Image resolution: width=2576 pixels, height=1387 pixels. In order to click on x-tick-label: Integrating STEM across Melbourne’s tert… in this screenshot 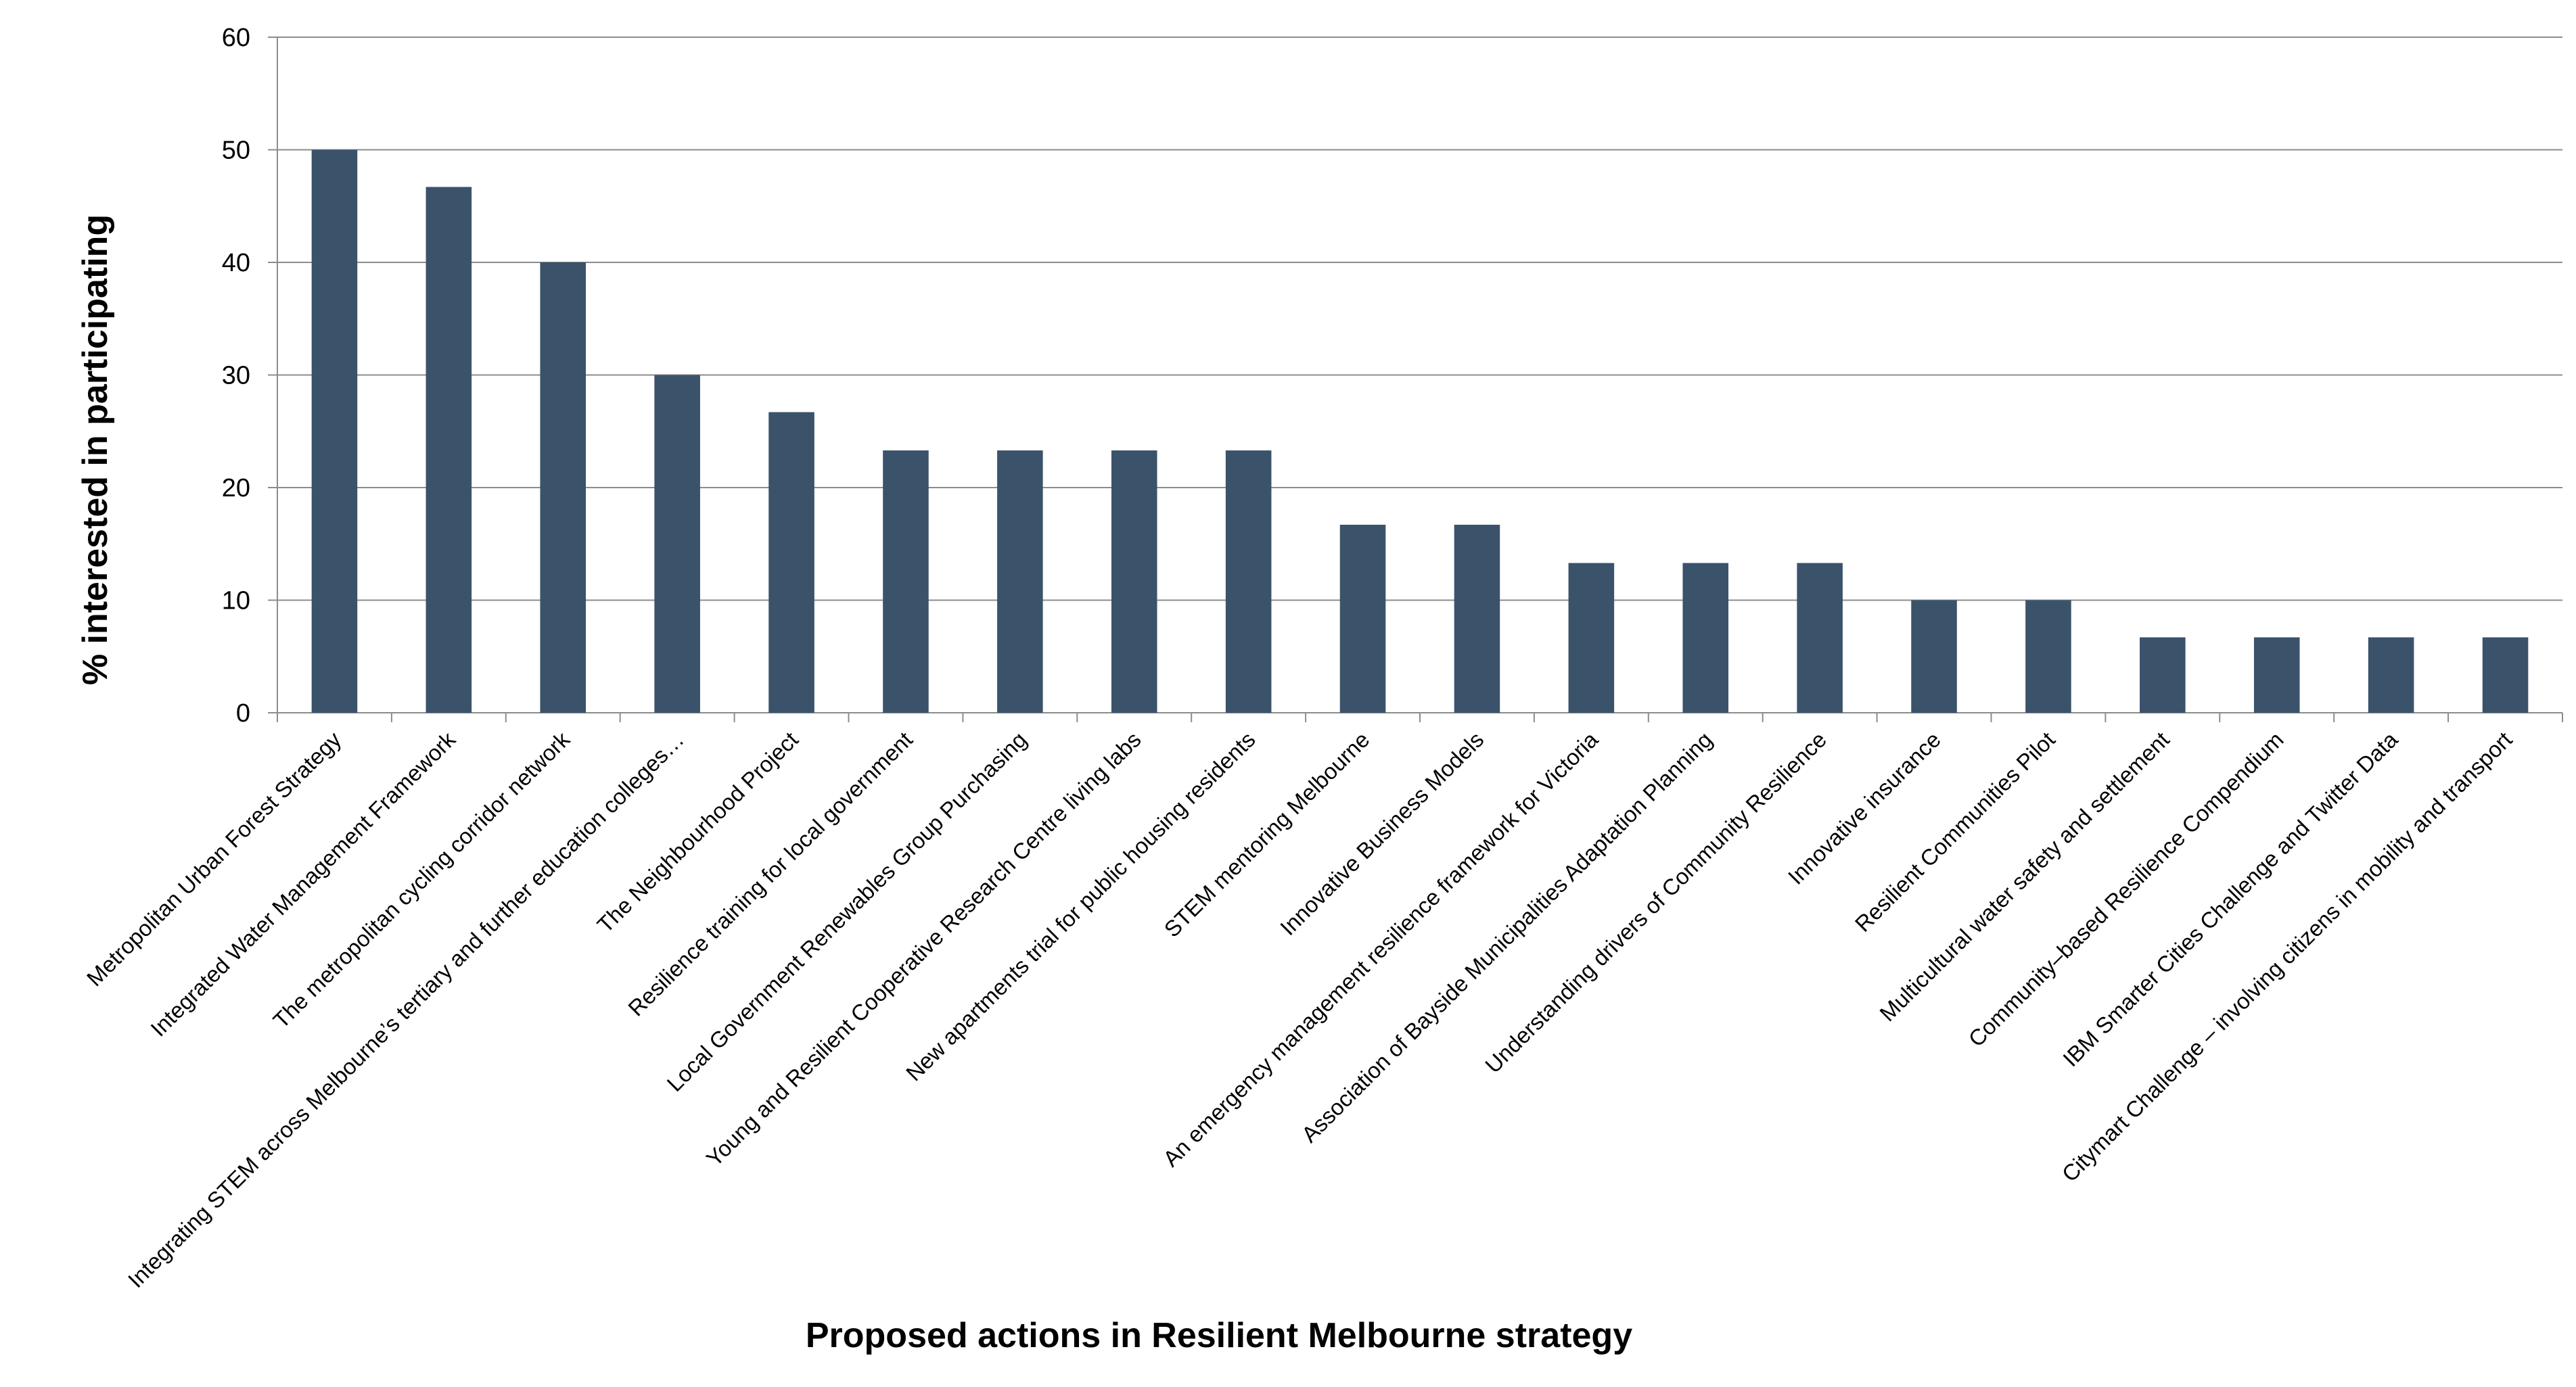, I will do `click(406, 1010)`.